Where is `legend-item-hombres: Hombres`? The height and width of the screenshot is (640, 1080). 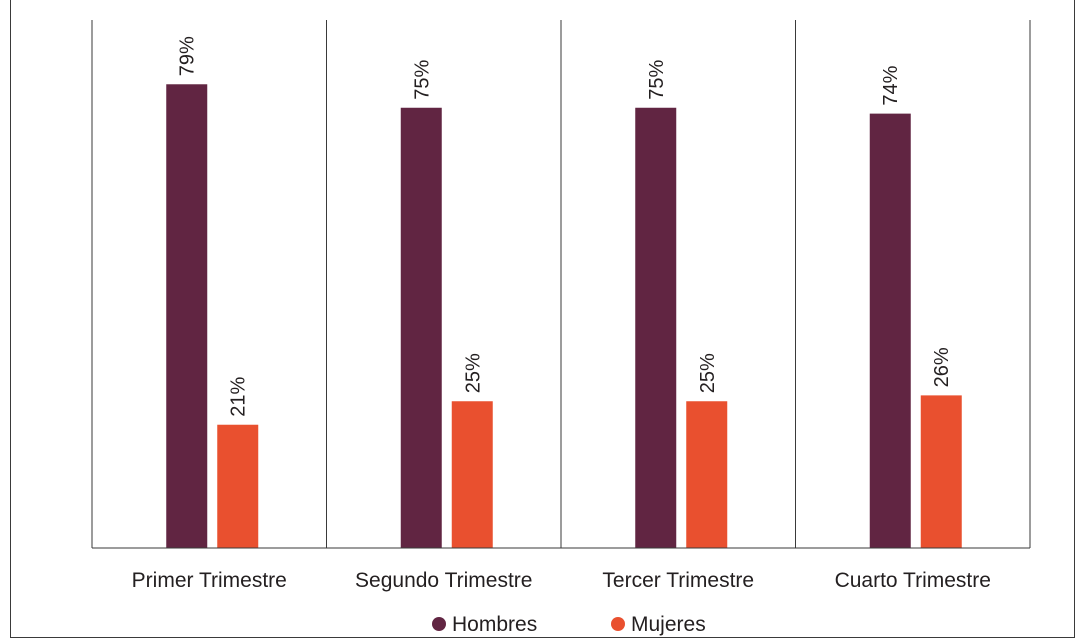 legend-item-hombres: Hombres is located at coordinates (484, 624).